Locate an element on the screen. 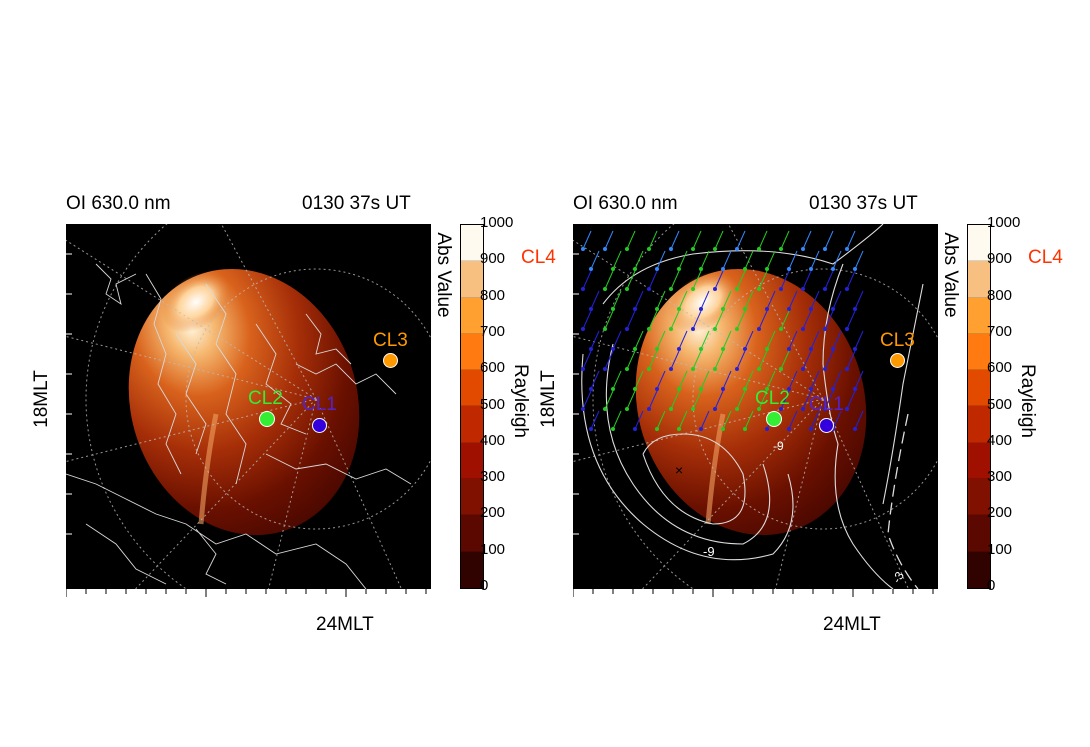  colorbar-tick-label: 200 is located at coordinates (1000, 513).